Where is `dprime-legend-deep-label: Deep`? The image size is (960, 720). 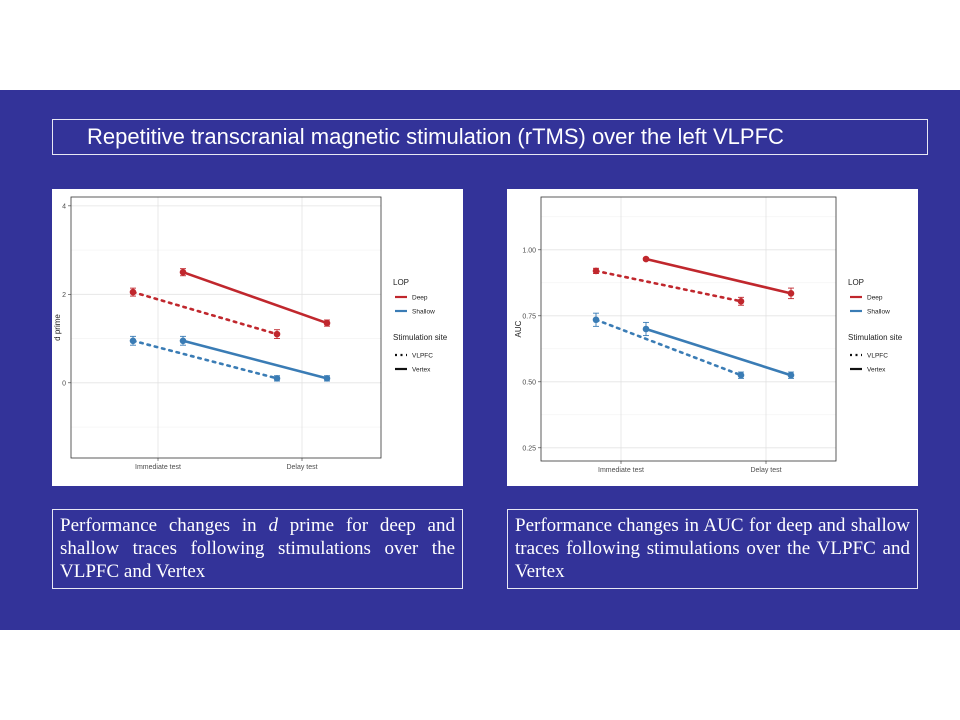
dprime-legend-deep-label: Deep is located at coordinates (420, 298).